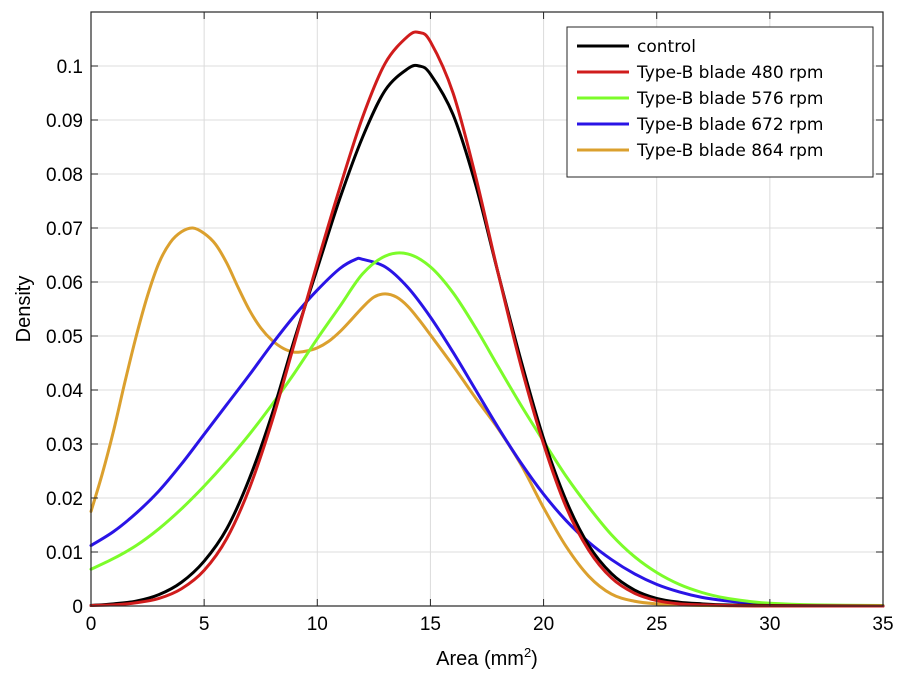  I want to click on x-tick-label: 30, so click(769, 624).